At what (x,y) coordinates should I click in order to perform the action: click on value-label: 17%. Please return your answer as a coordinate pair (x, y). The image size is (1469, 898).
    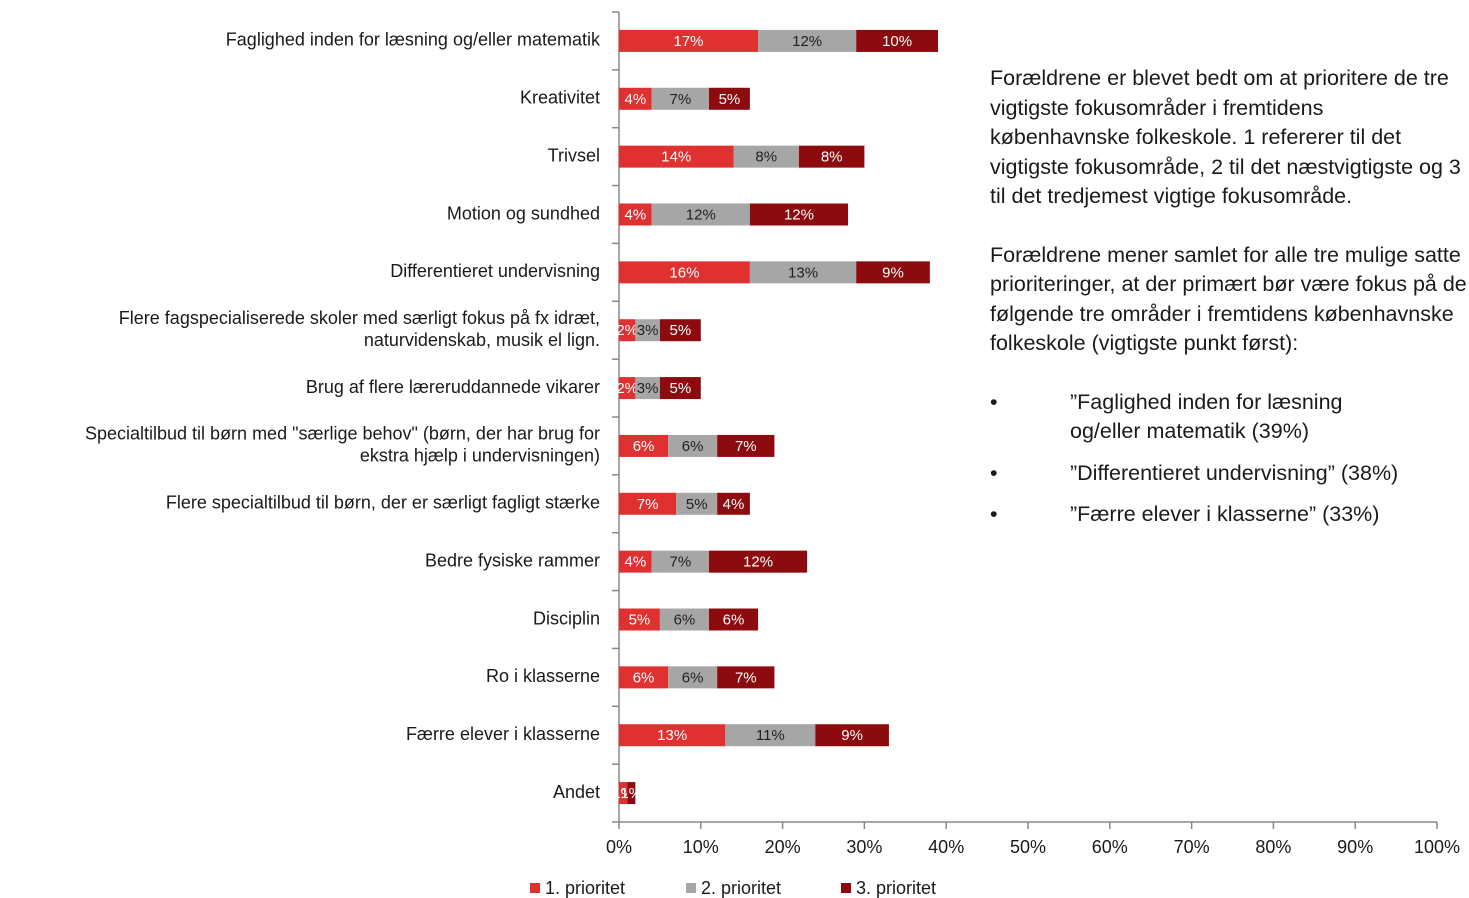
    Looking at the image, I should click on (689, 41).